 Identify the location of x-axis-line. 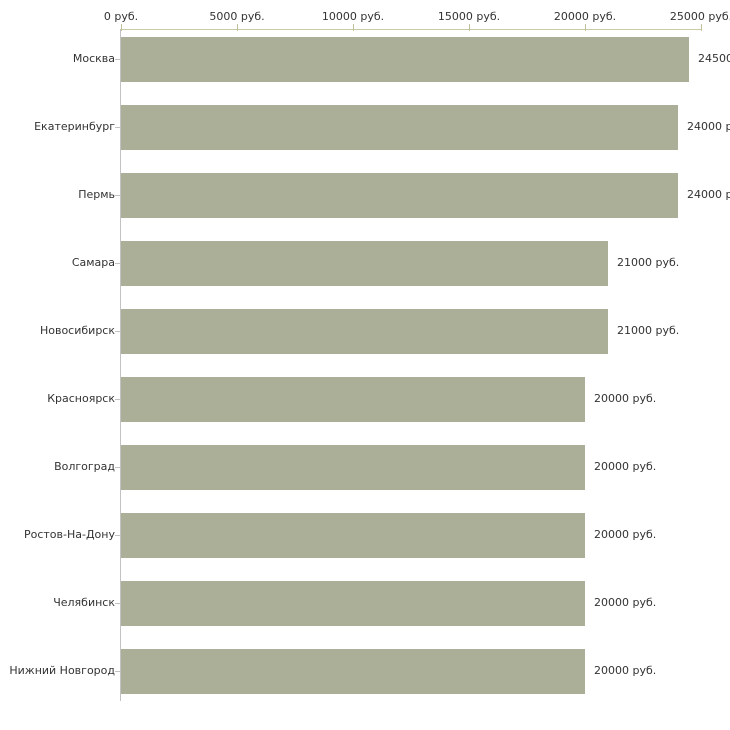
(411, 29).